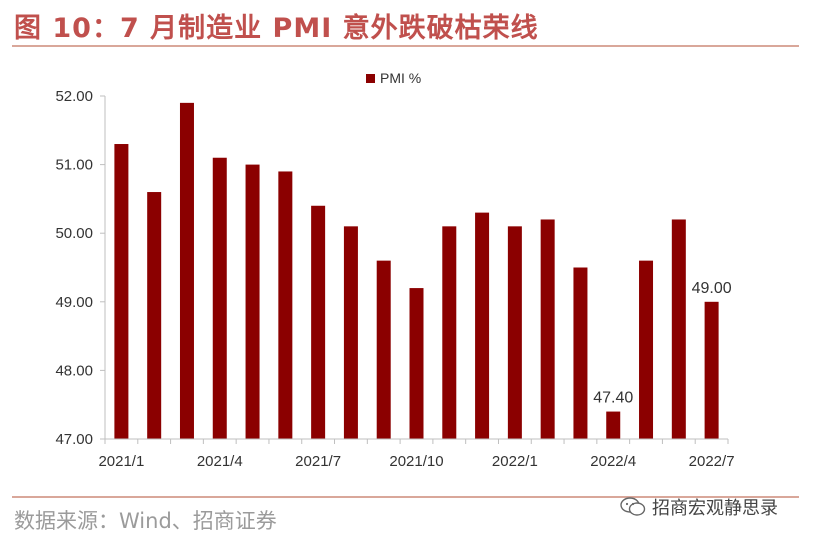 The height and width of the screenshot is (542, 818). What do you see at coordinates (416, 461) in the screenshot?
I see `x-tick-label: 2021/10` at bounding box center [416, 461].